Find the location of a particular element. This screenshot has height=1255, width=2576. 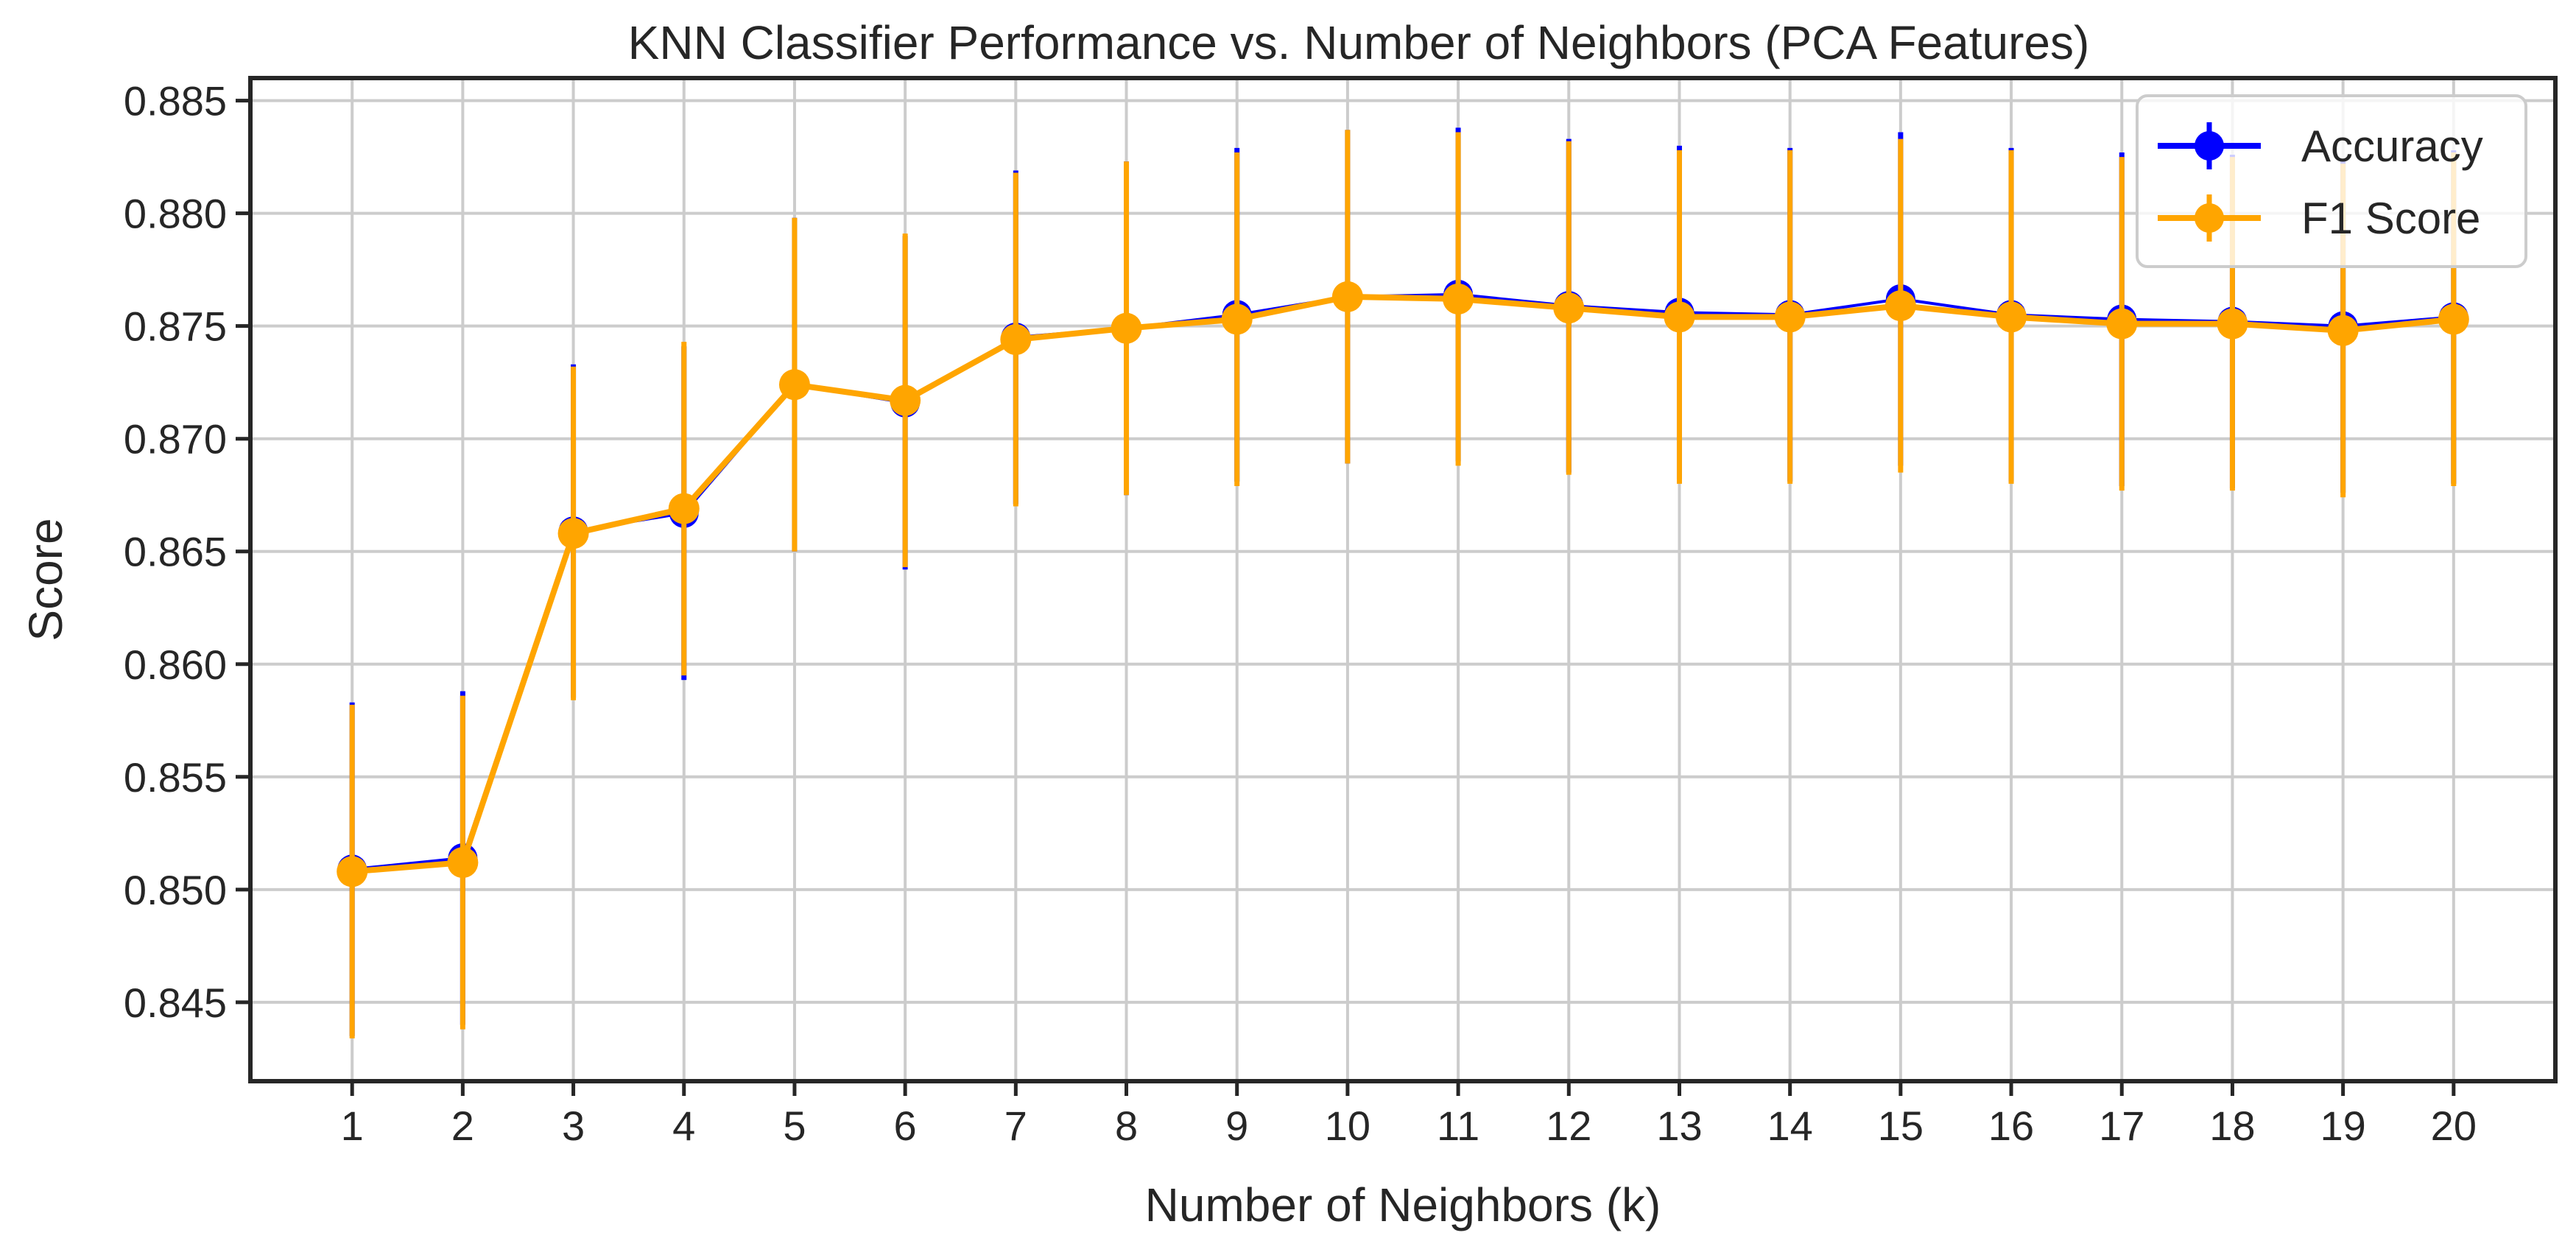

x-tick-label: 4 is located at coordinates (683, 1126).